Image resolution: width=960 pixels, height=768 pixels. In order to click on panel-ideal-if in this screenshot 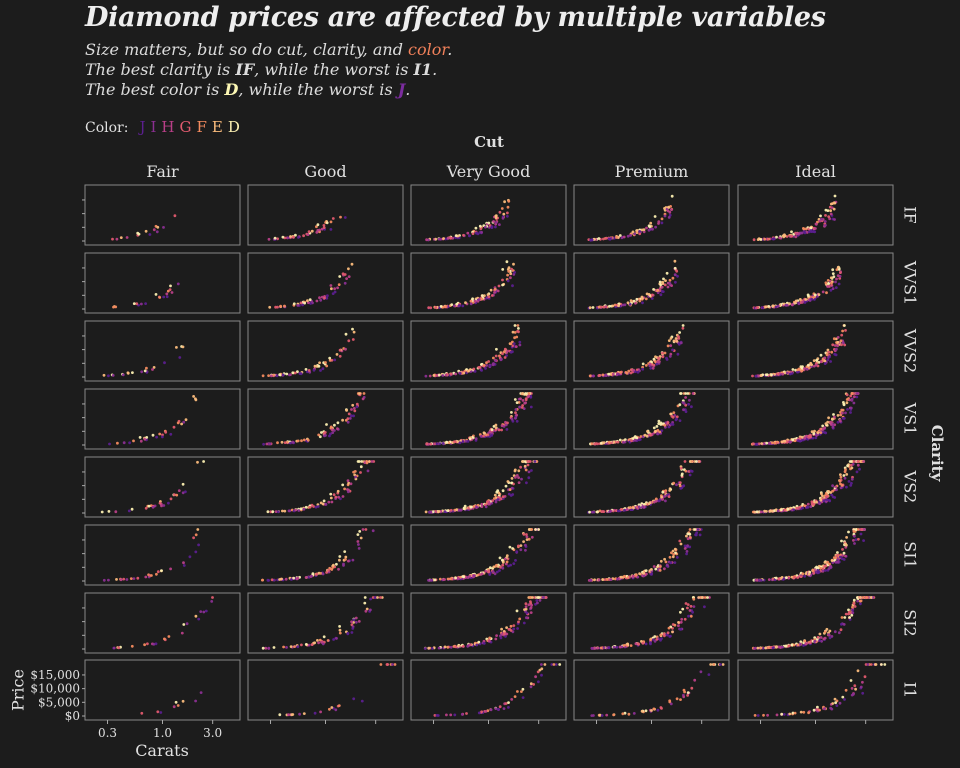, I will do `click(815, 215)`.